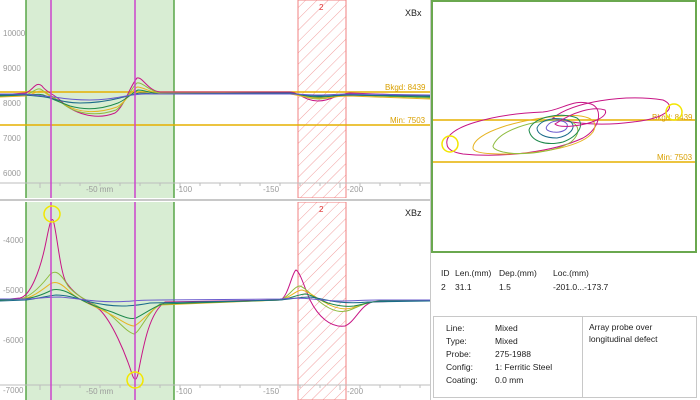  What do you see at coordinates (430, 200) in the screenshot?
I see `vertical-separator` at bounding box center [430, 200].